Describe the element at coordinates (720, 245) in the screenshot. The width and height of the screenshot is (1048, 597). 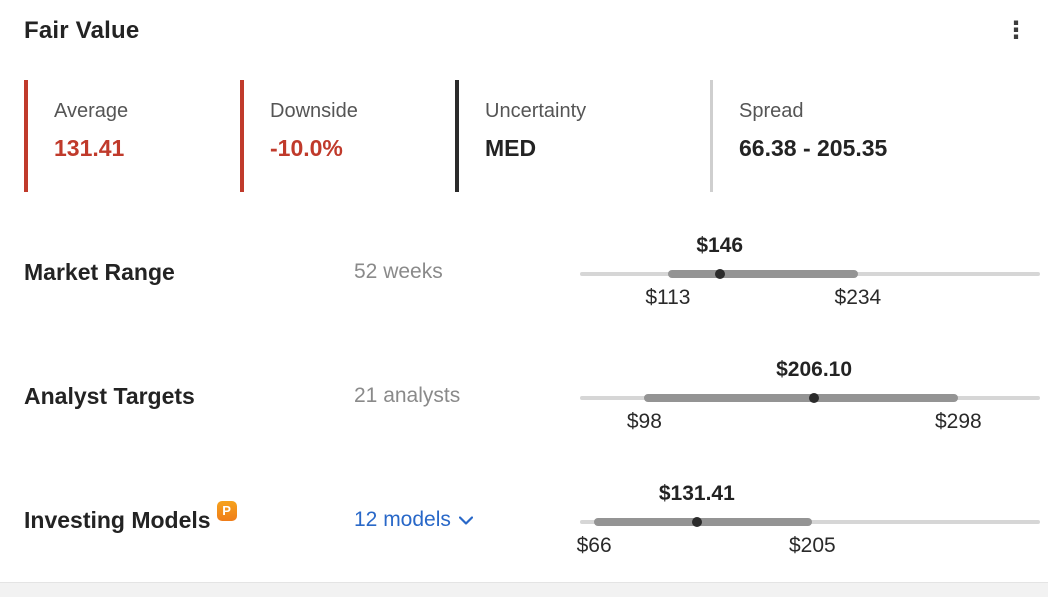
I see `range-marker-label: $146` at that location.